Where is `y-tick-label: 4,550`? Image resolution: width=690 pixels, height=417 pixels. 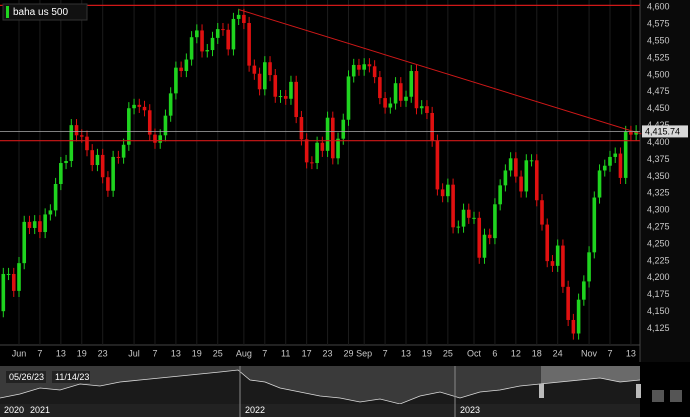
y-tick-label: 4,550 is located at coordinates (658, 40).